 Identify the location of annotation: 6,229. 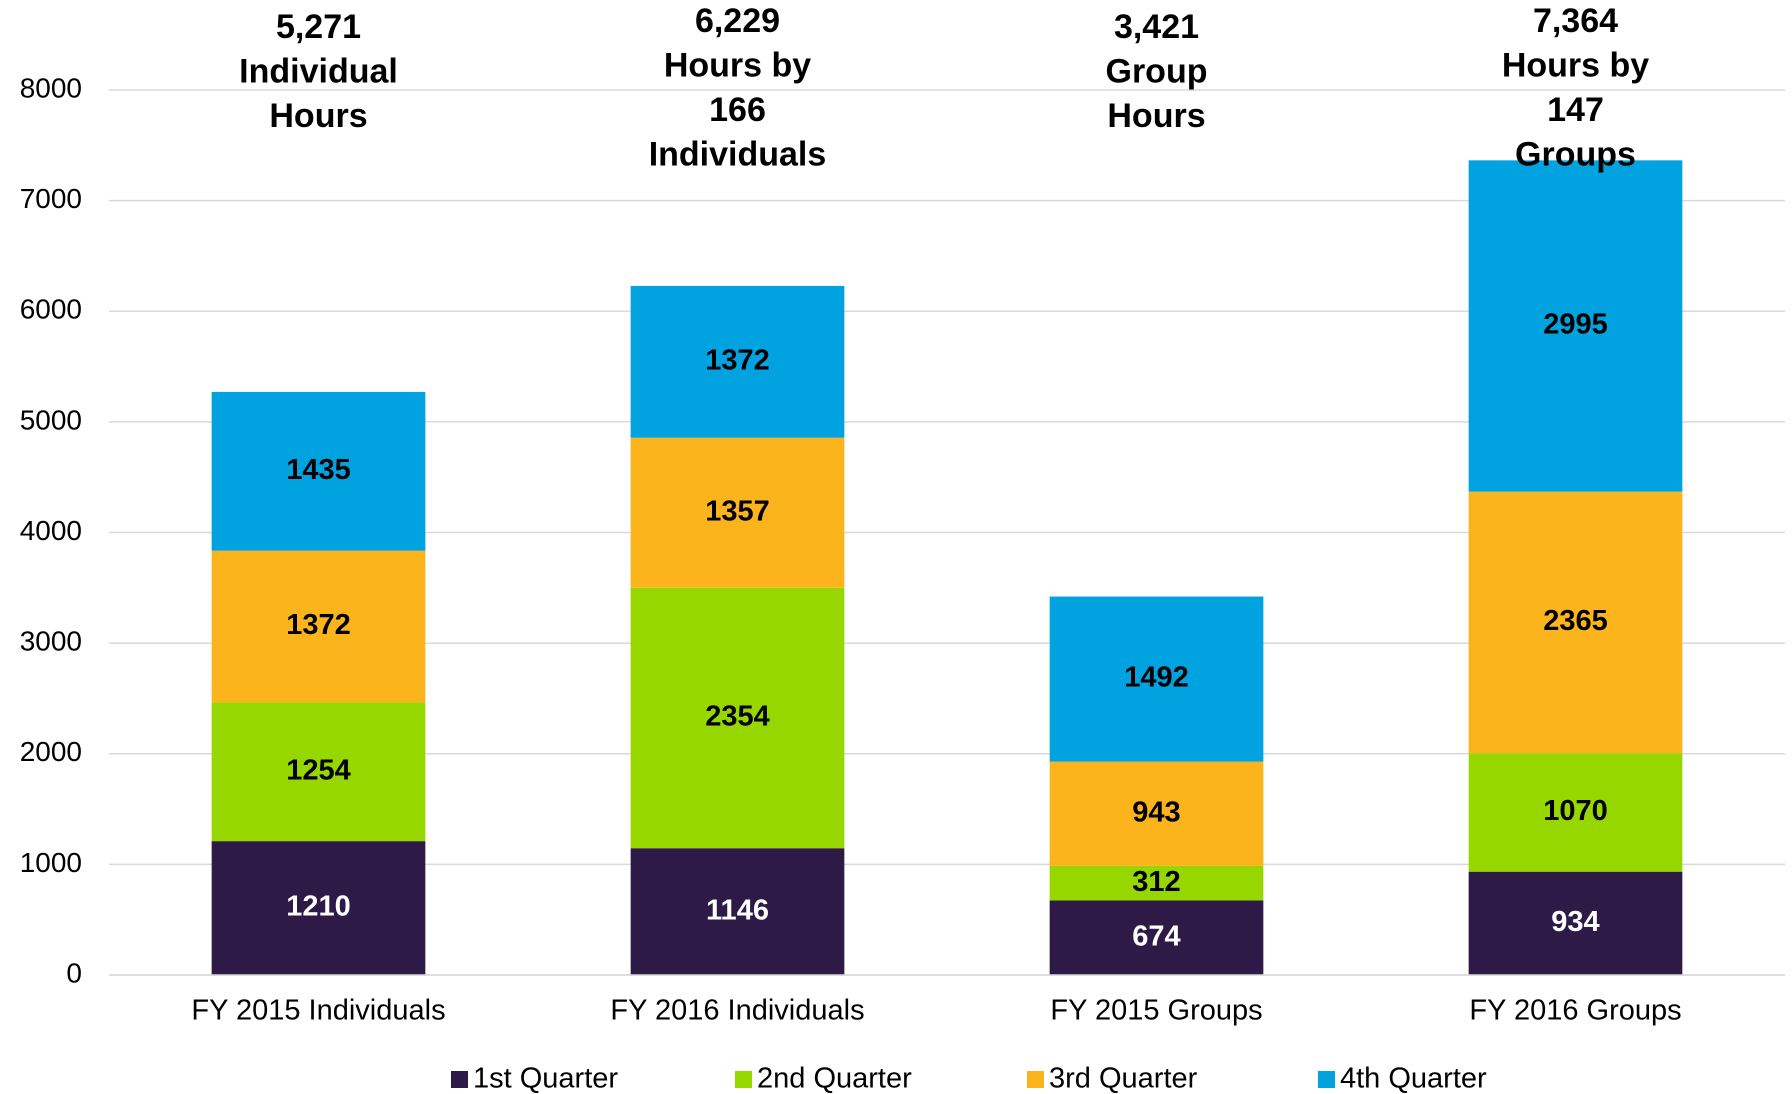
(737, 21).